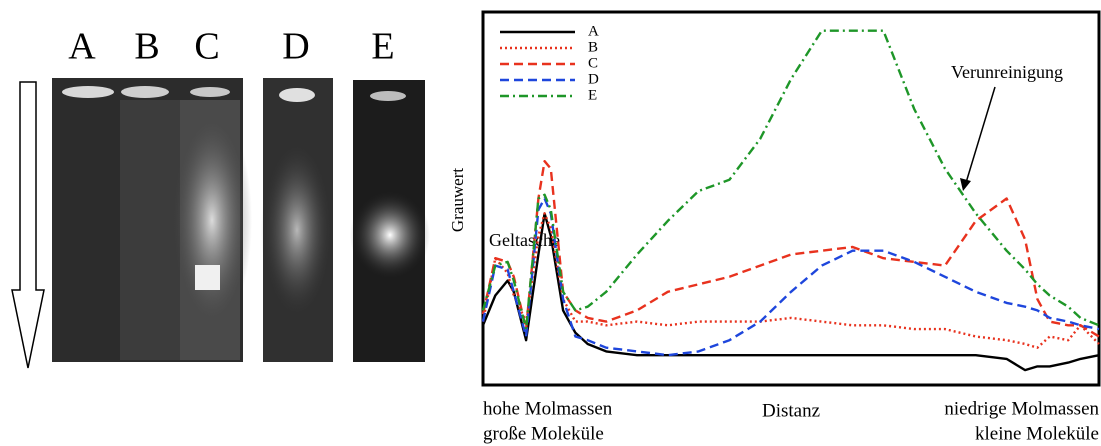 The image size is (1101, 446). Describe the element at coordinates (593, 47) in the screenshot. I see `legend-label: B` at that location.